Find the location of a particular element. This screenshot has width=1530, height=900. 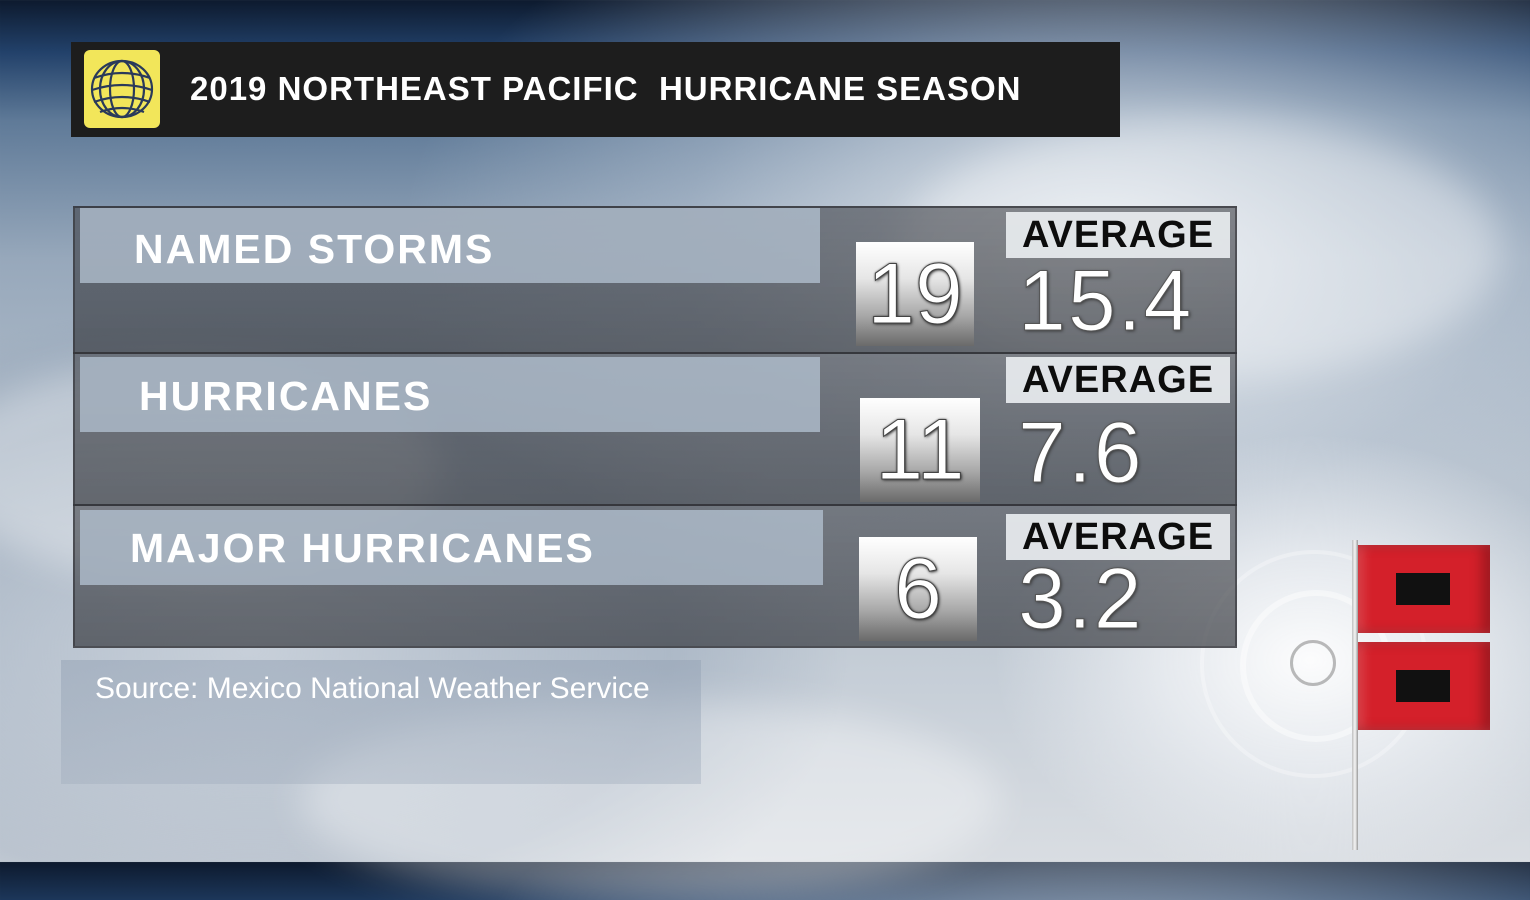

source-caption: Source: Mexico National Weather Service is located at coordinates (372, 688).